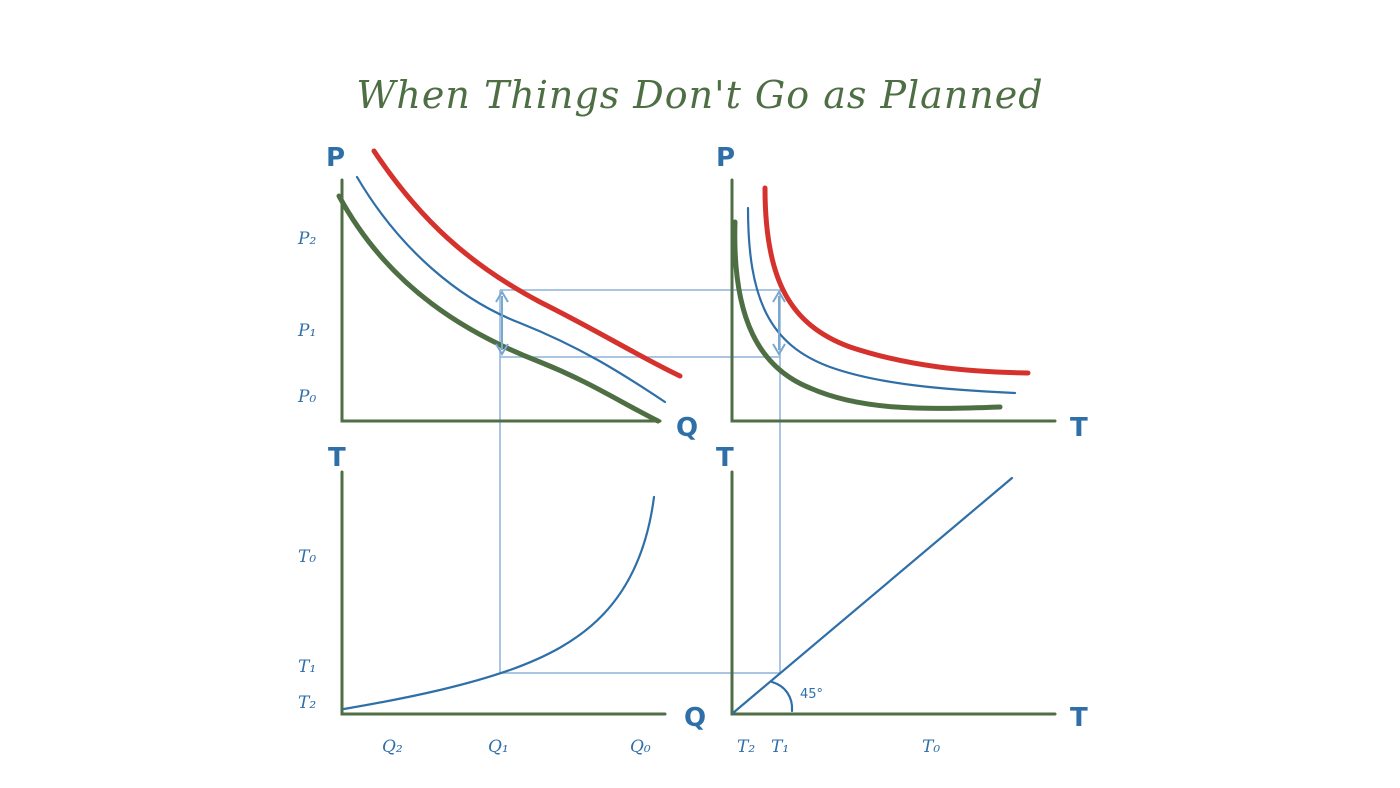 The image size is (1400, 788). What do you see at coordinates (782, 696) in the screenshot?
I see `angle-arc` at bounding box center [782, 696].